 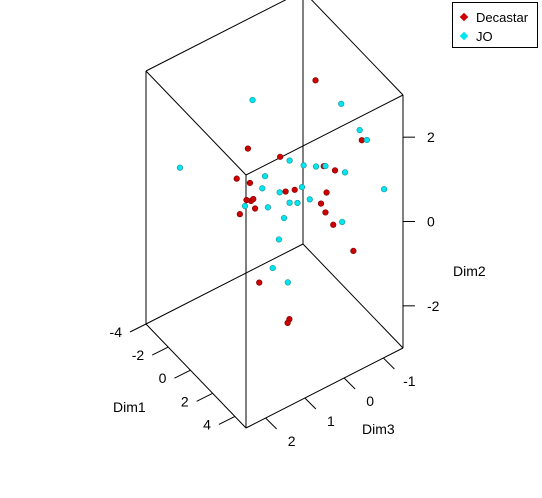 I want to click on z-axis-tick-label: -1, so click(x=409, y=381).